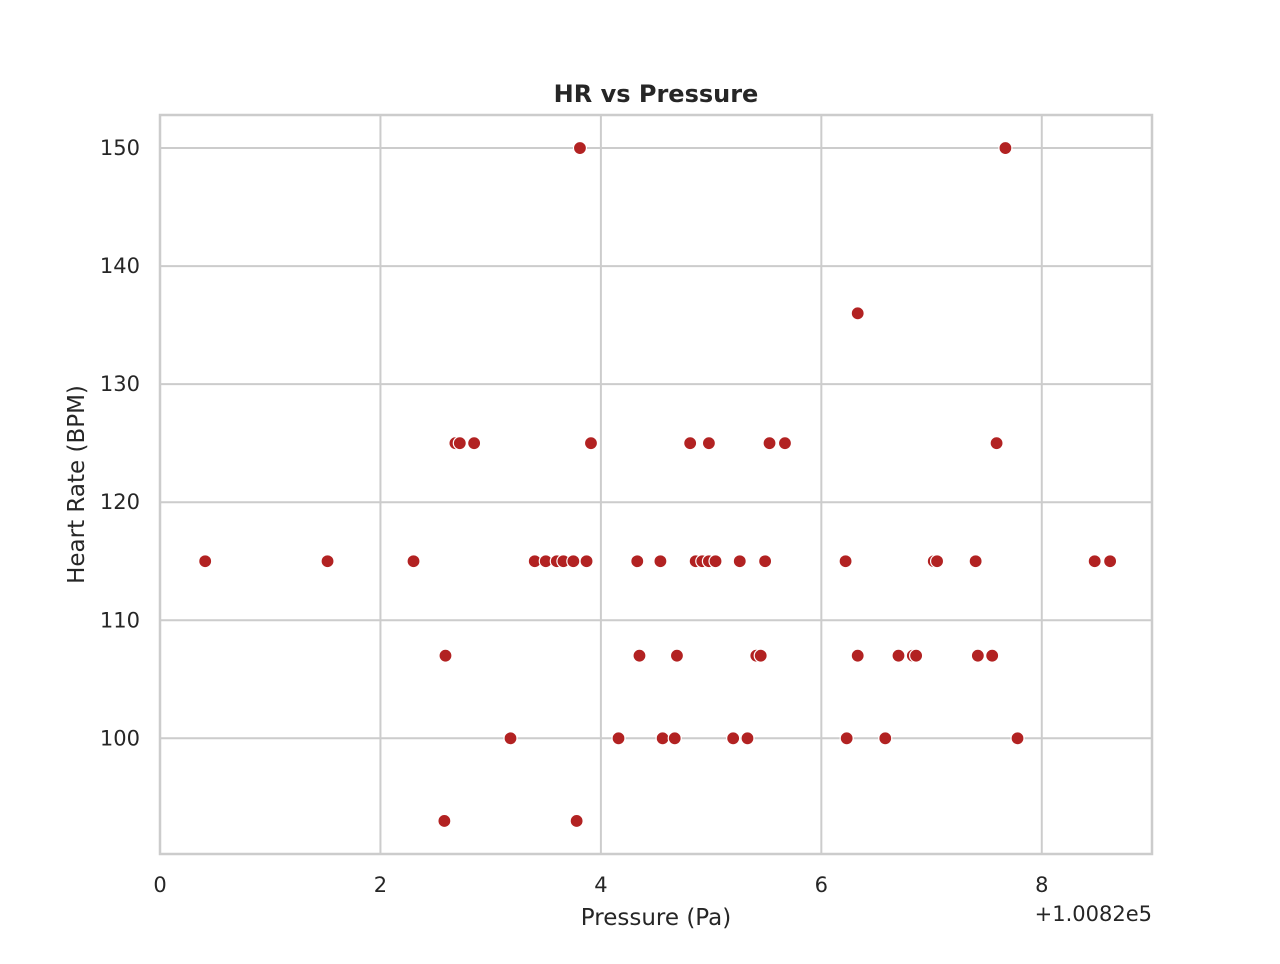  What do you see at coordinates (1041, 885) in the screenshot?
I see `x-tick-label: 8` at bounding box center [1041, 885].